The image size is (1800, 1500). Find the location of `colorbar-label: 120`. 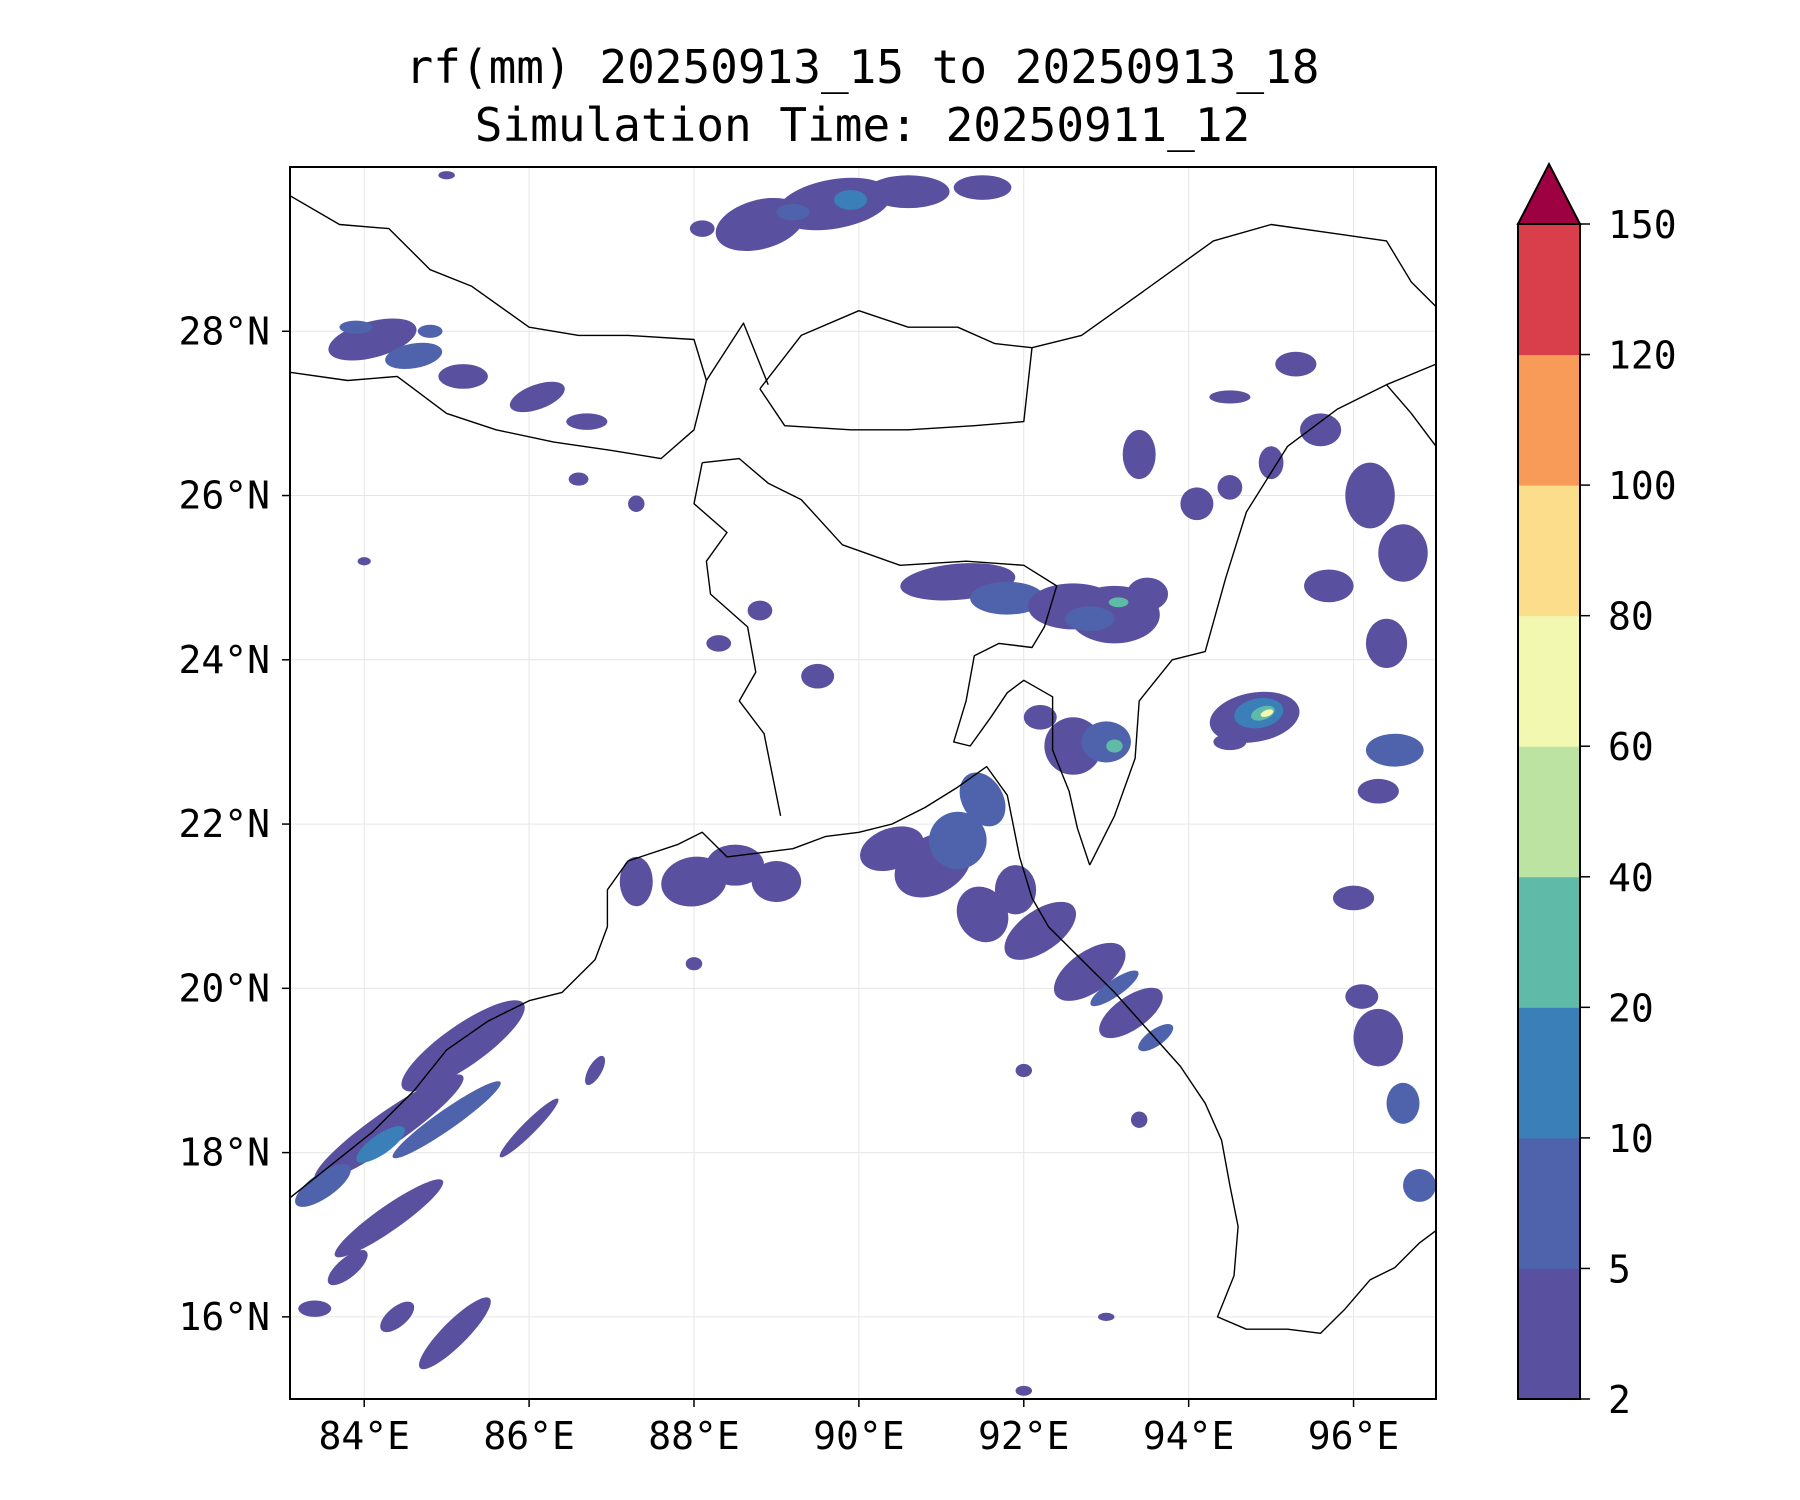

colorbar-label: 120 is located at coordinates (1642, 356).